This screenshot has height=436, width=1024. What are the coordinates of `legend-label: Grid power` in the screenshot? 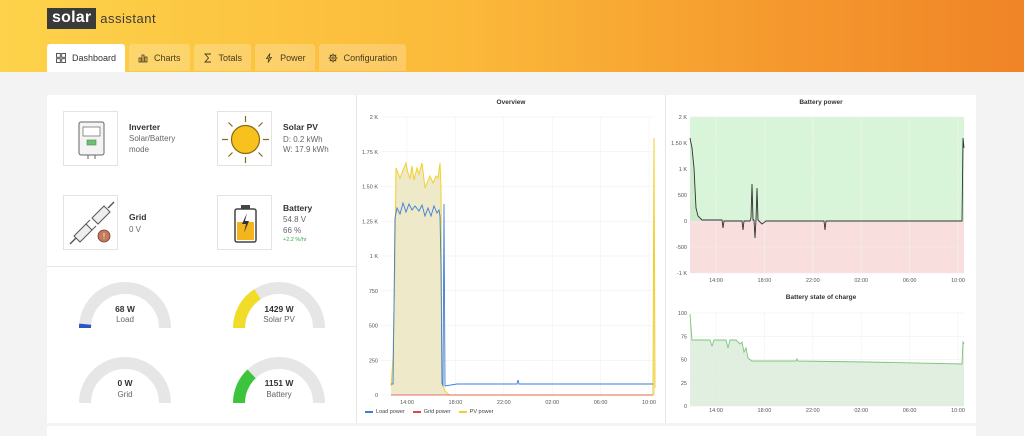 It's located at (437, 412).